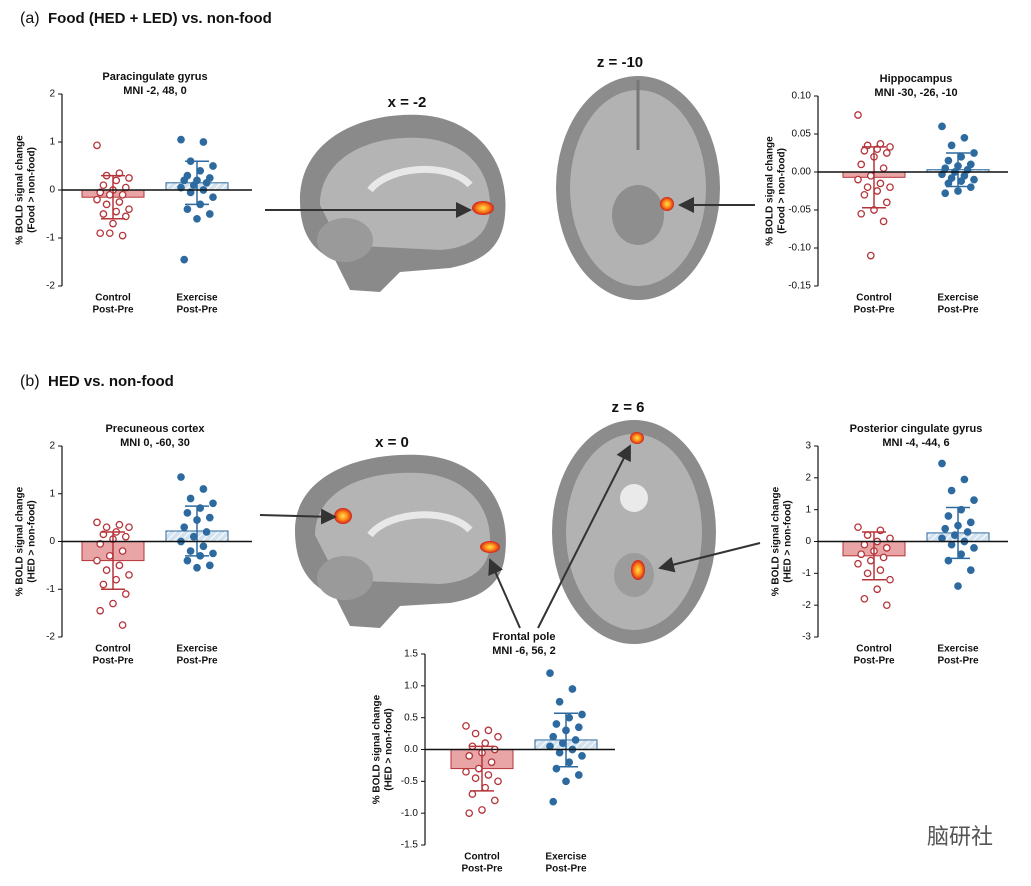  I want to click on brain-axial, so click(638, 188).